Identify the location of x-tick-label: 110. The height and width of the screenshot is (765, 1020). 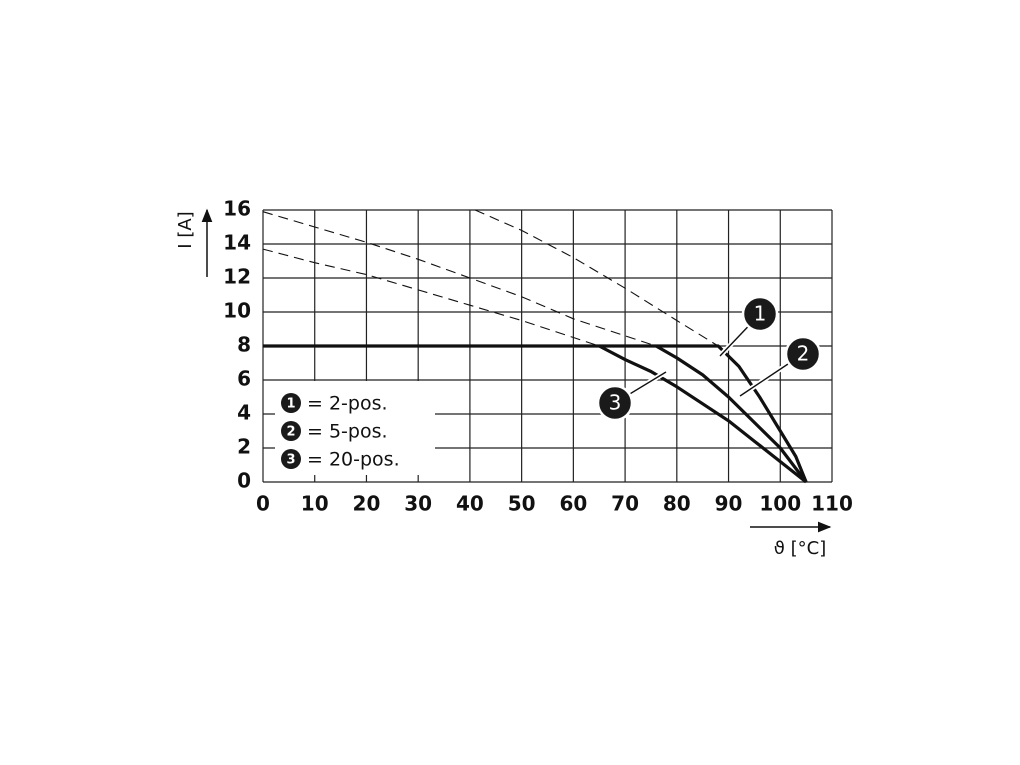
(832, 504).